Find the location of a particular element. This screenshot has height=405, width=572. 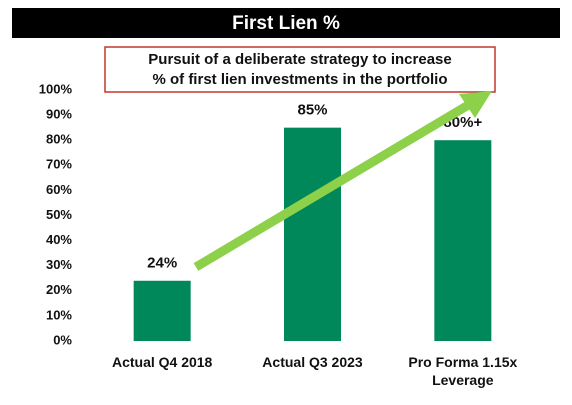

value-label: 85% is located at coordinates (312, 110).